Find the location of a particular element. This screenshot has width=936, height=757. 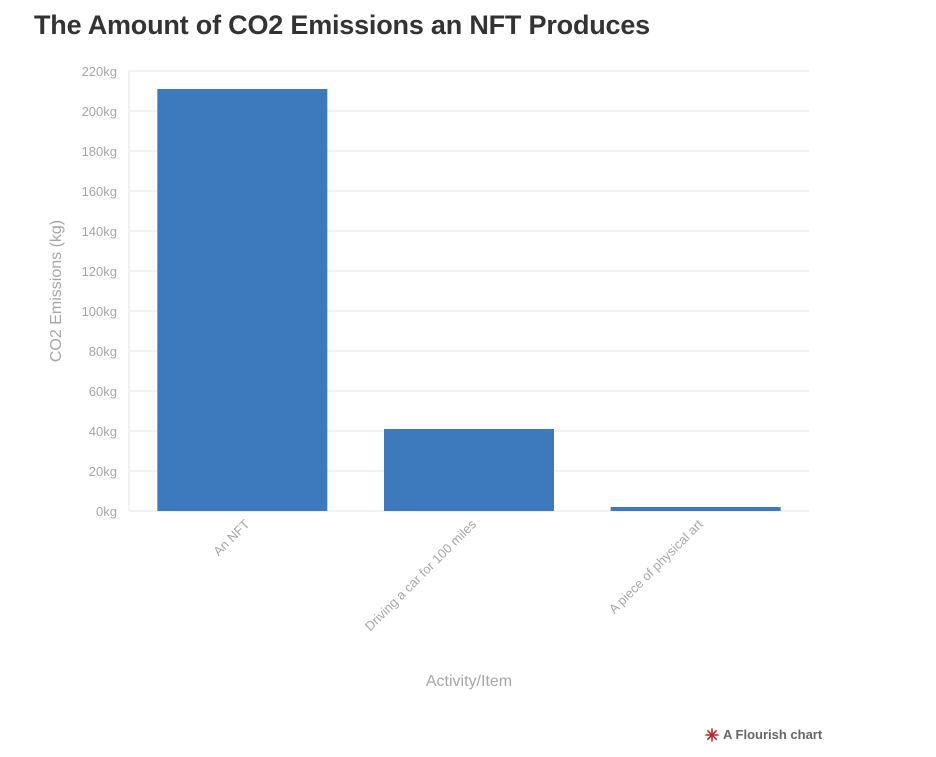

y-tick-label: 60kg is located at coordinates (103, 391).